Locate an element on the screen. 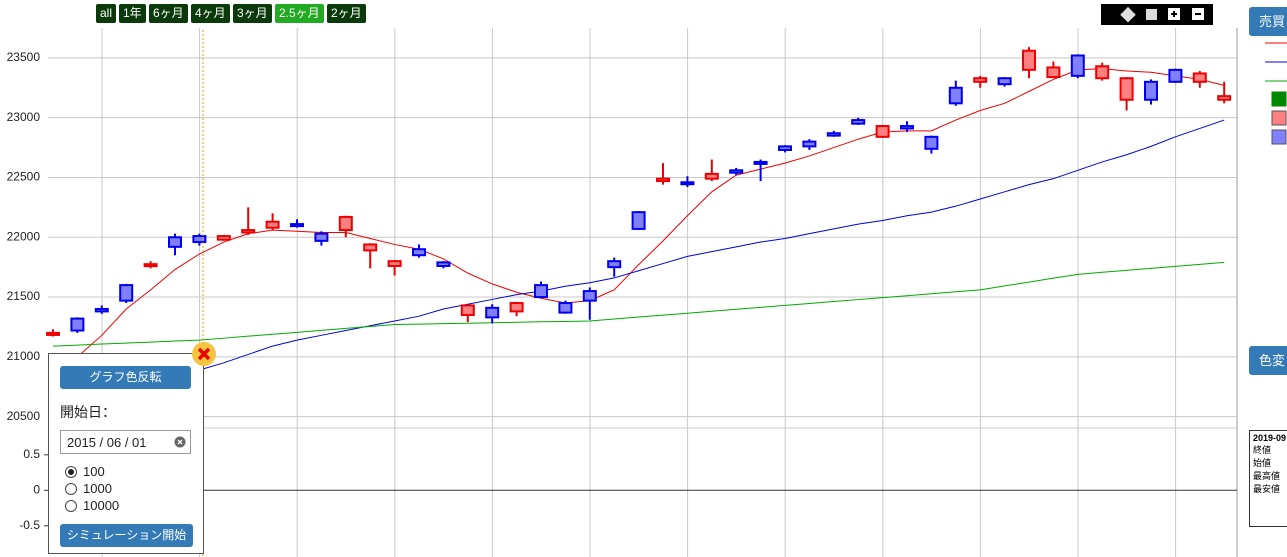 The width and height of the screenshot is (1287, 557). radio-label: 1000 is located at coordinates (97, 488).